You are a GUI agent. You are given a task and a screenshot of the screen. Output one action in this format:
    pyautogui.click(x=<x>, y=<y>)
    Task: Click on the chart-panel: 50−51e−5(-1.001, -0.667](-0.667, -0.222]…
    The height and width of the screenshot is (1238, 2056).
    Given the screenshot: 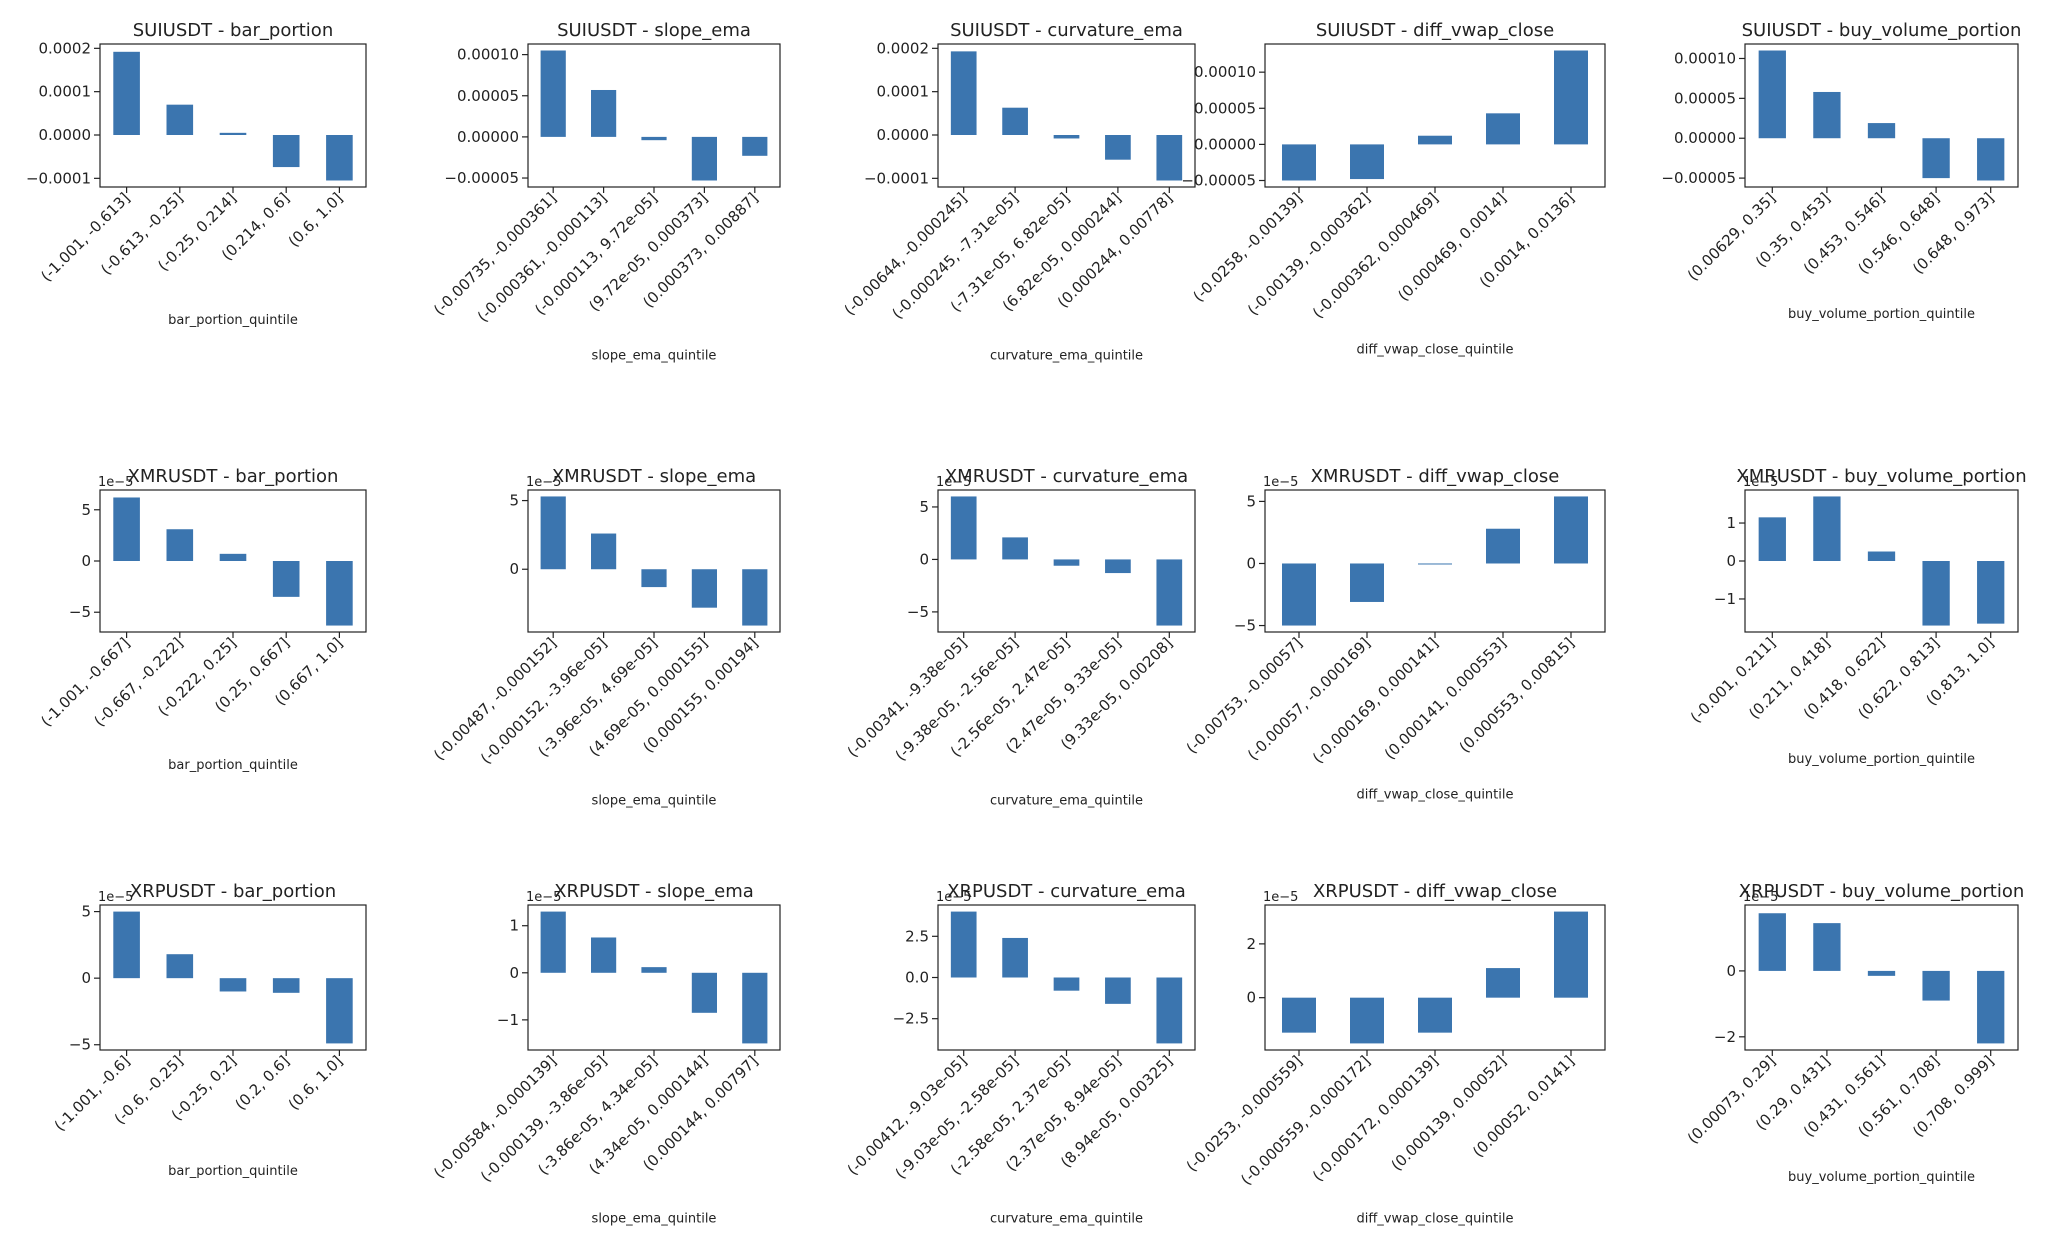 What is the action you would take?
    pyautogui.click(x=202, y=619)
    